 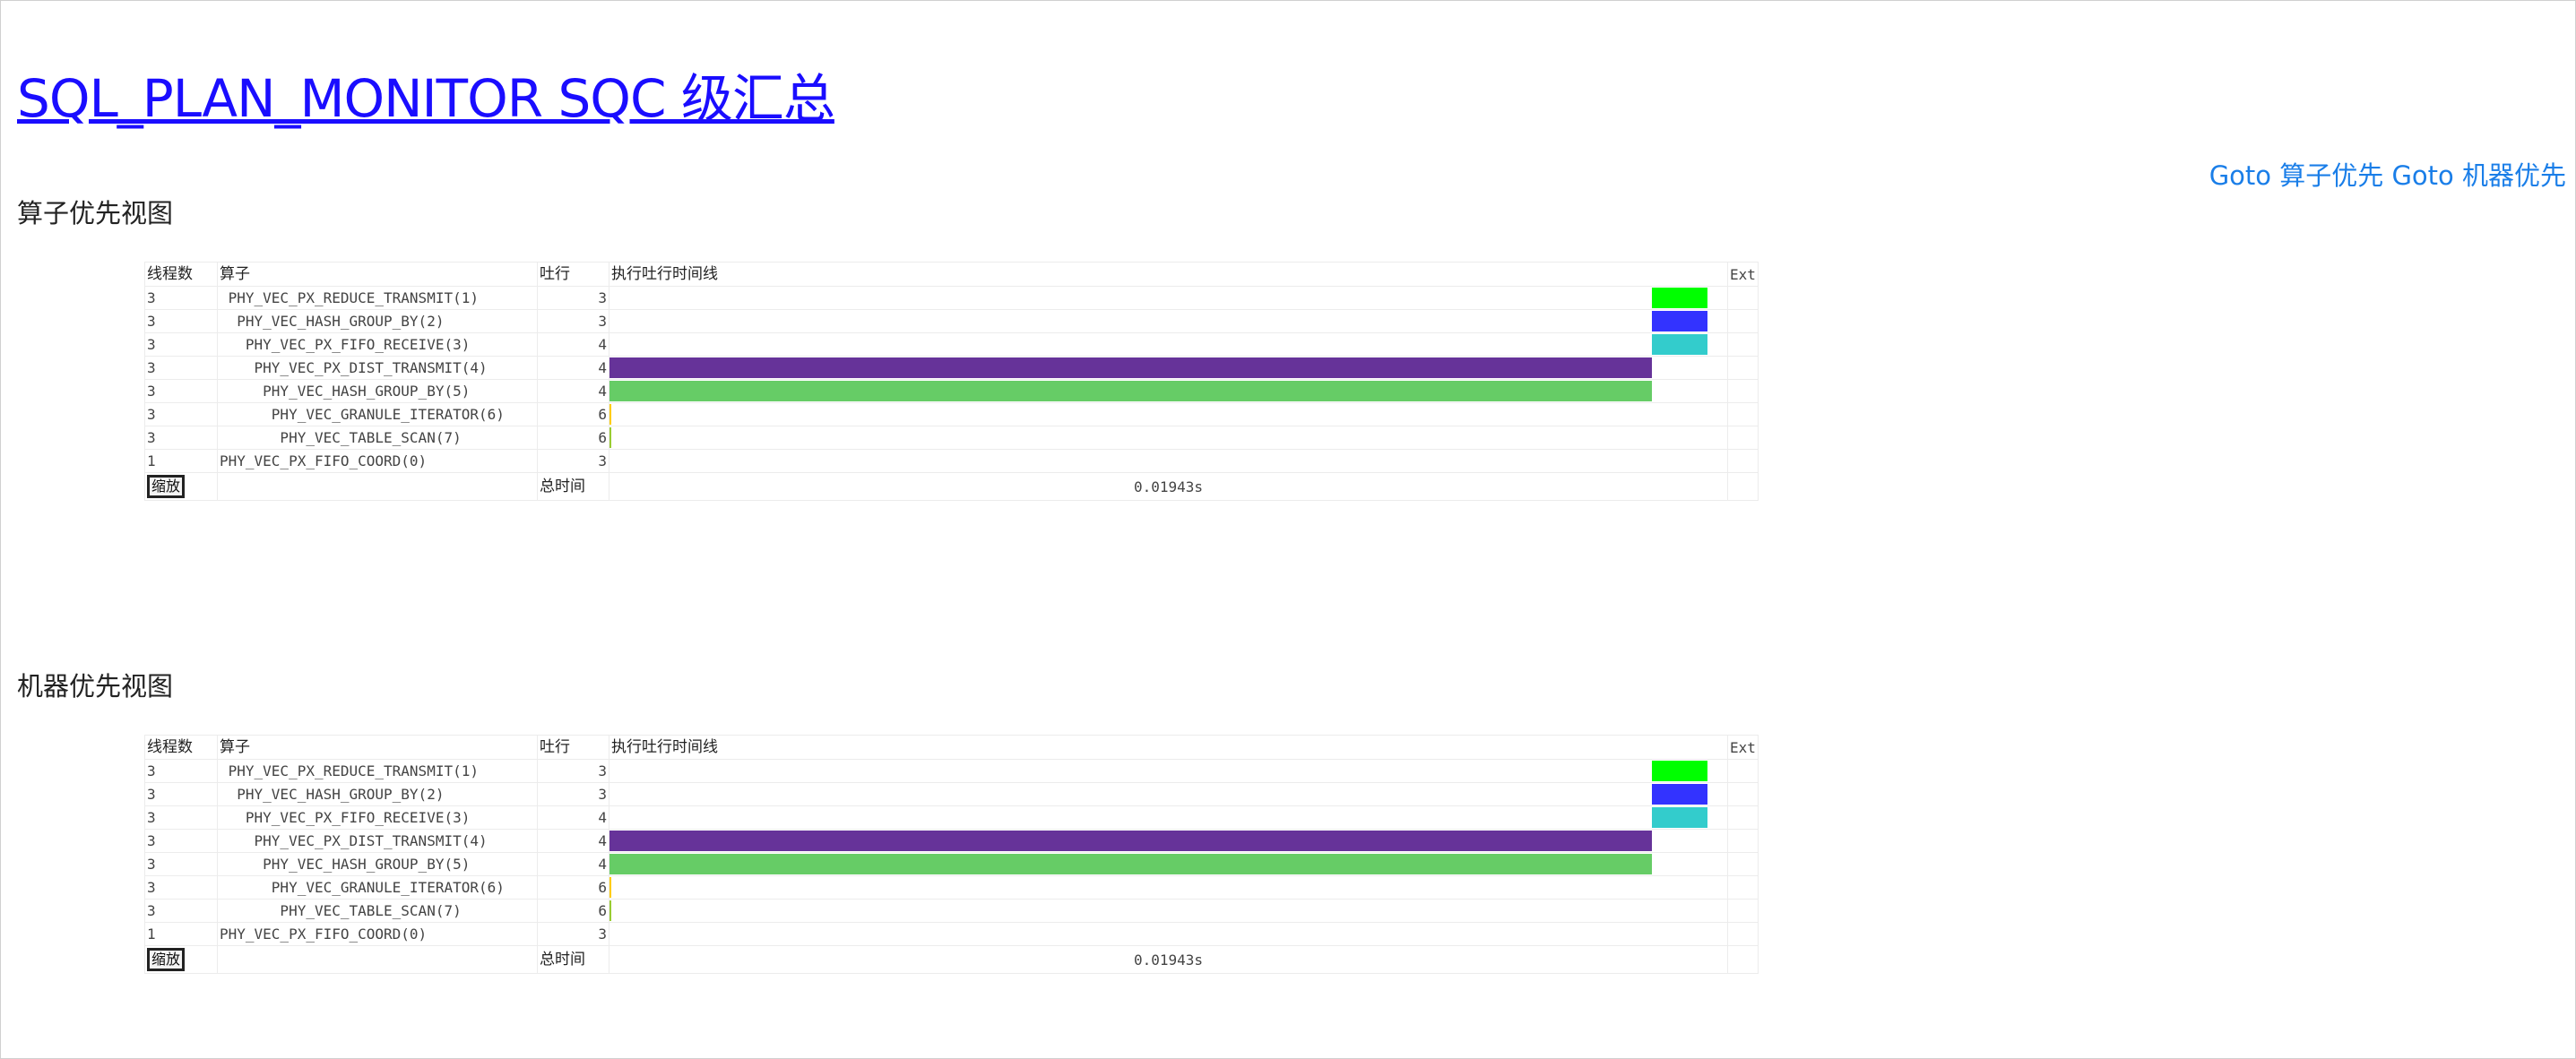 I want to click on total-time-label: 总时间, so click(x=562, y=960).